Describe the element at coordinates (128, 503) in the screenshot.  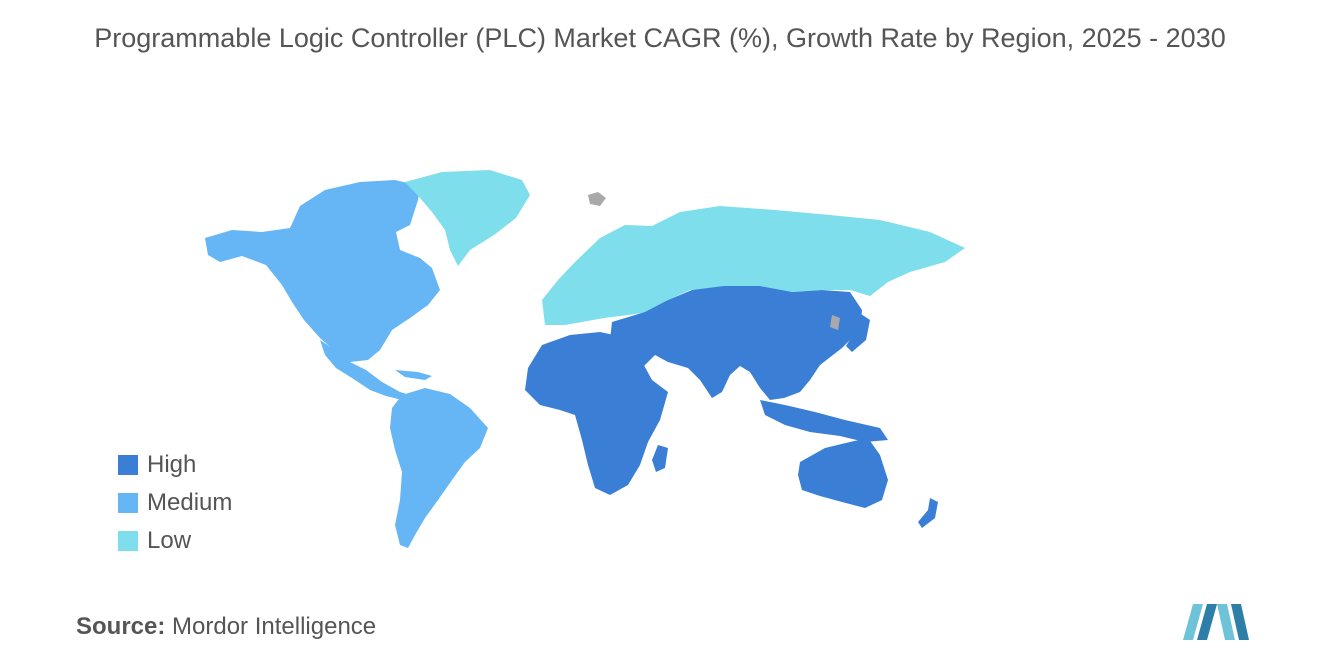
I see `legend-swatch-medium` at that location.